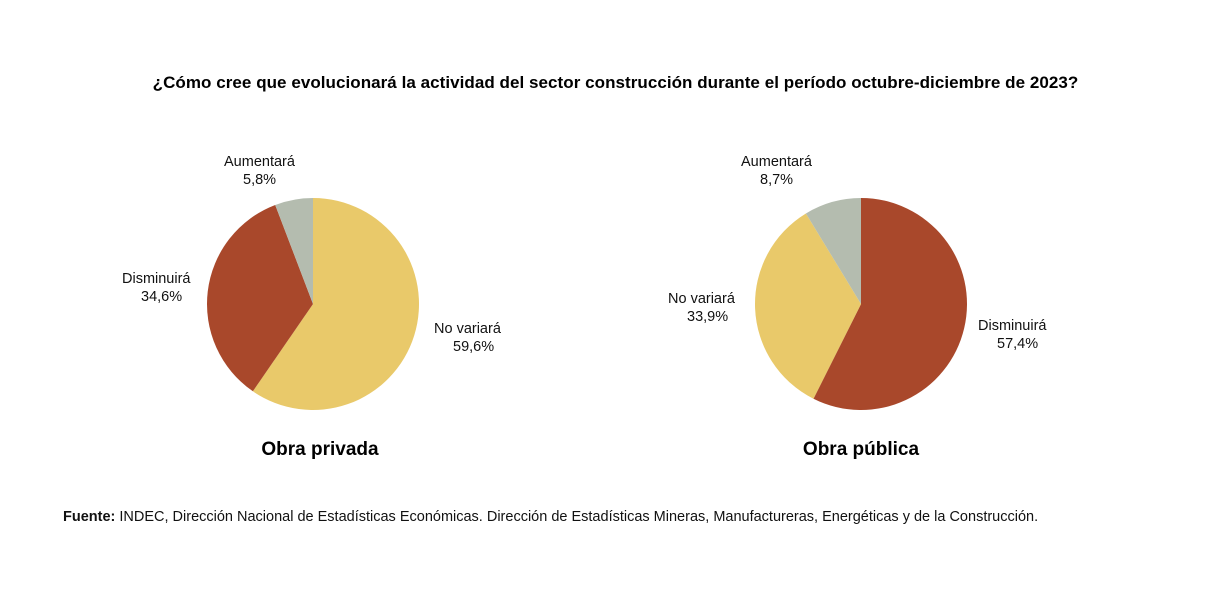 This screenshot has height=608, width=1231. What do you see at coordinates (776, 180) in the screenshot?
I see `slice-value-aumentara: 8,7%` at bounding box center [776, 180].